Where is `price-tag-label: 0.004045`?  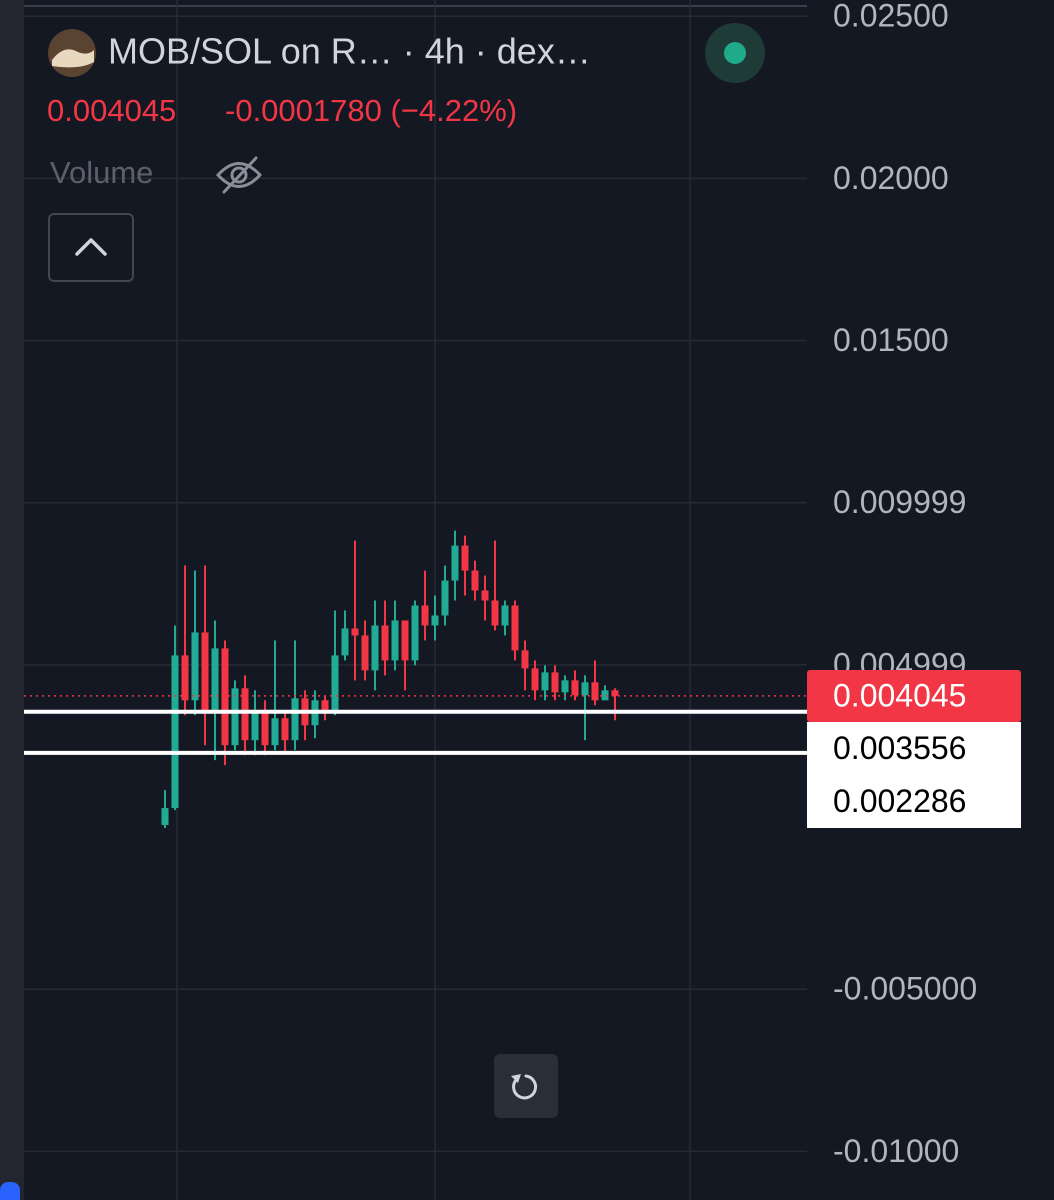
price-tag-label: 0.004045 is located at coordinates (899, 695).